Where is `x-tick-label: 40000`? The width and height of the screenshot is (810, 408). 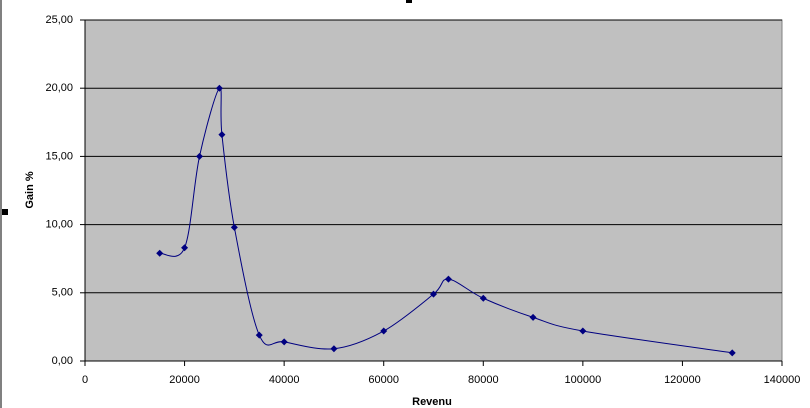
x-tick-label: 40000 is located at coordinates (284, 380).